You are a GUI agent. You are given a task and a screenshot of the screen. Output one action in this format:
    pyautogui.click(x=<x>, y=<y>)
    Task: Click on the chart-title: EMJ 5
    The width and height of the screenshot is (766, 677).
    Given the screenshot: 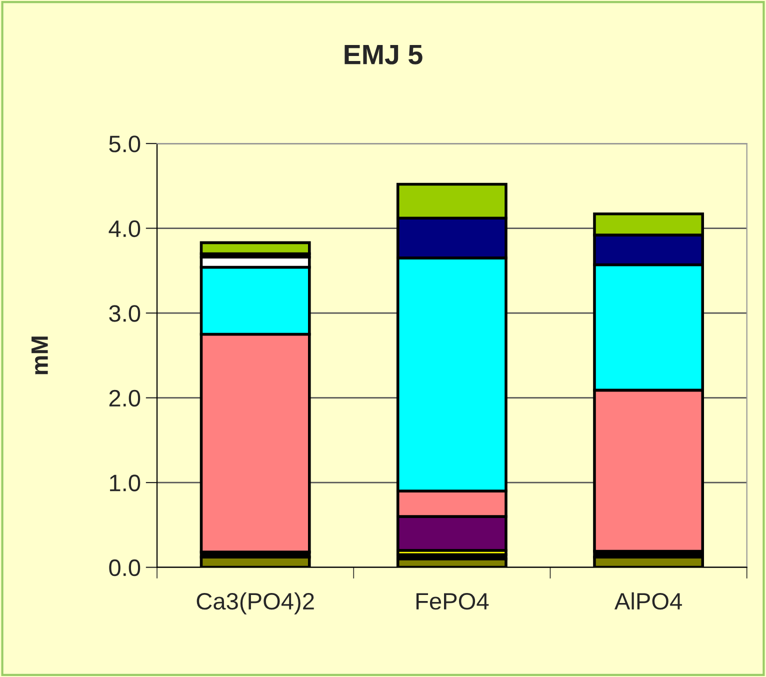 What is the action you would take?
    pyautogui.click(x=383, y=54)
    